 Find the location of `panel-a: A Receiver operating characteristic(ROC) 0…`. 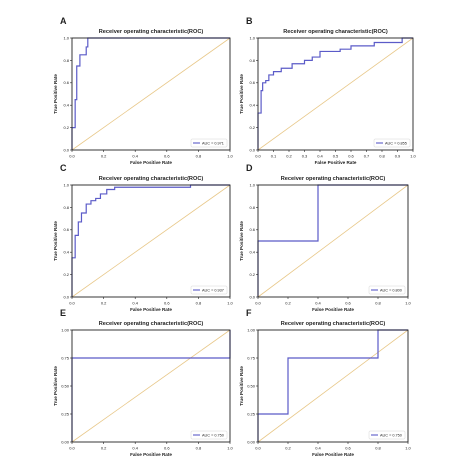

panel-a: A Receiver operating characteristic(ROC) 0… is located at coordinates (143, 90).